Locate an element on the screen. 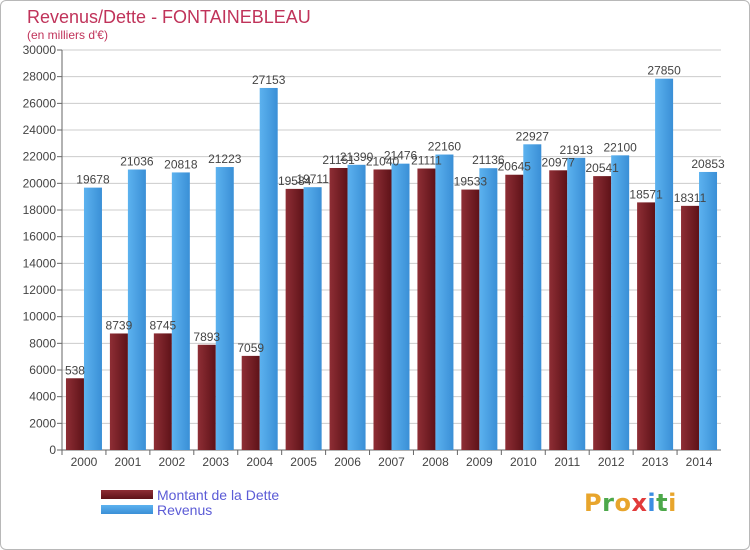  x-tick-label: 2009 is located at coordinates (479, 462).